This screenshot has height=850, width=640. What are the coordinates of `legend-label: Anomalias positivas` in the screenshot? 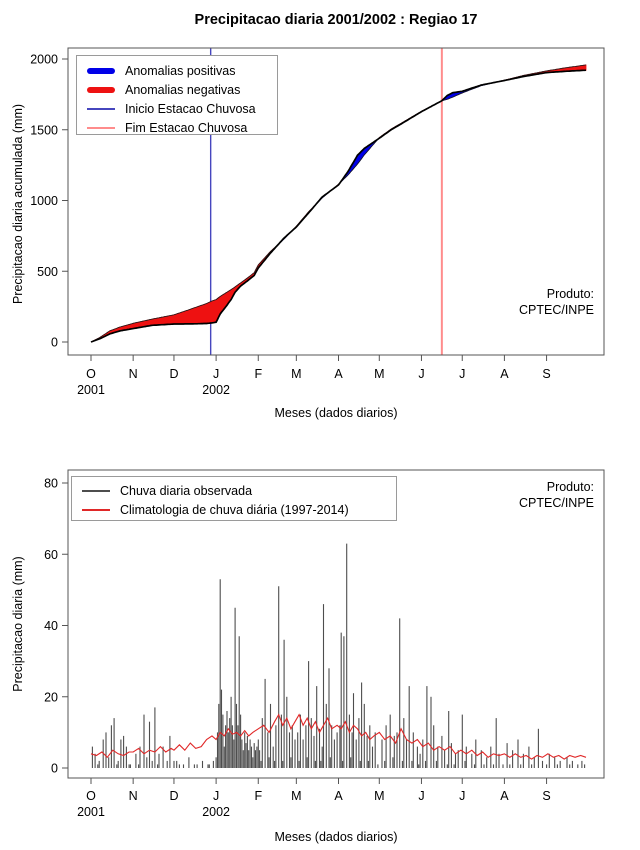 It's located at (180, 70).